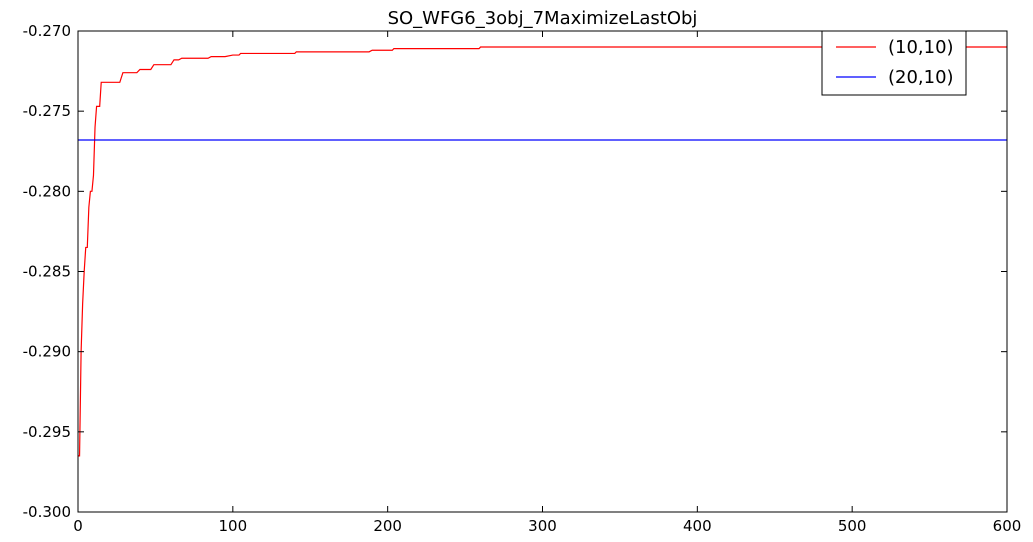 This screenshot has width=1033, height=542. Describe the element at coordinates (47, 352) in the screenshot. I see `y-tick-label: -0.290` at that location.